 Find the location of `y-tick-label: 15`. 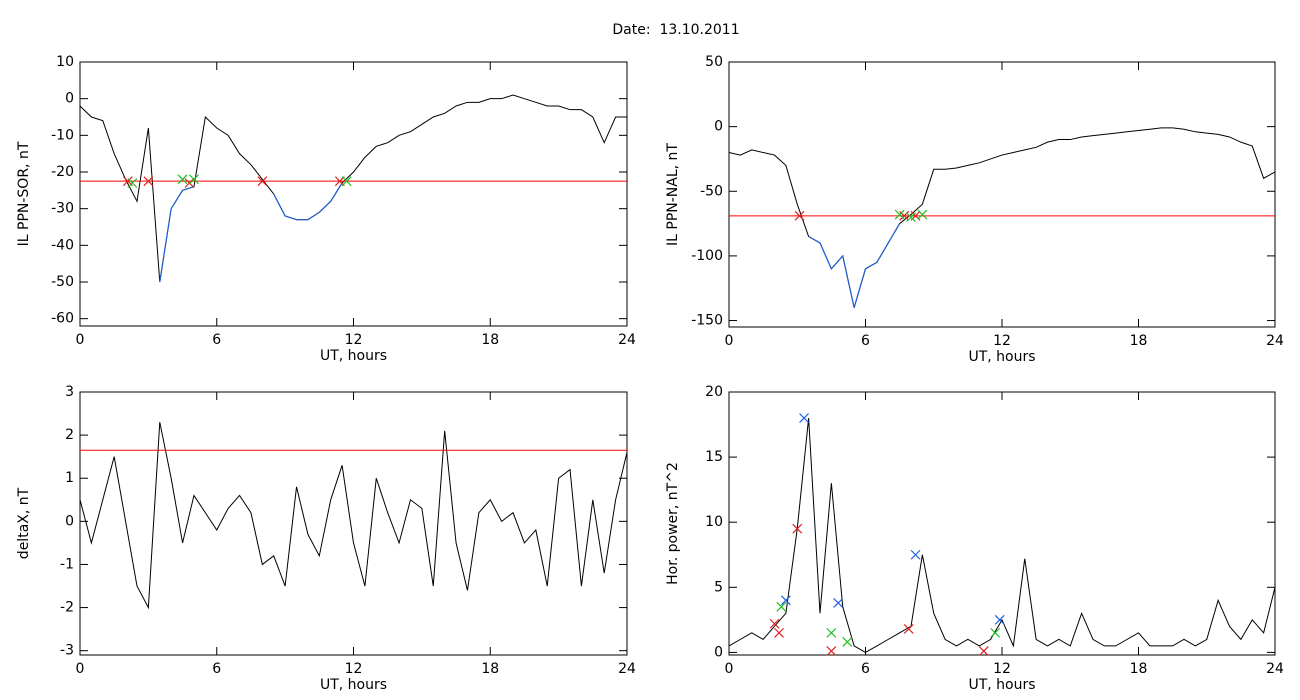

y-tick-label: 15 is located at coordinates (714, 457).